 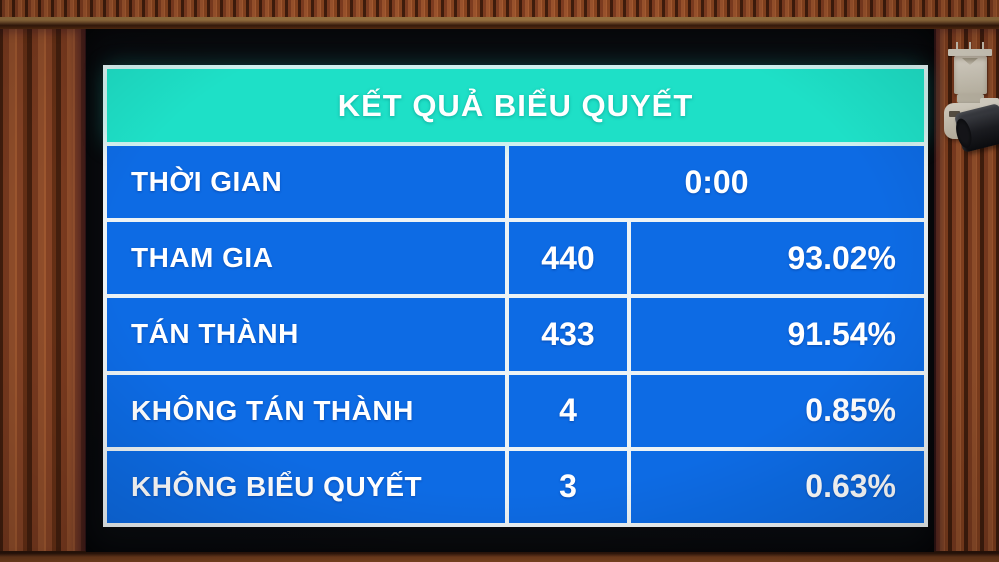 I want to click on row-label-approve: TÁN THÀNH, so click(x=306, y=334).